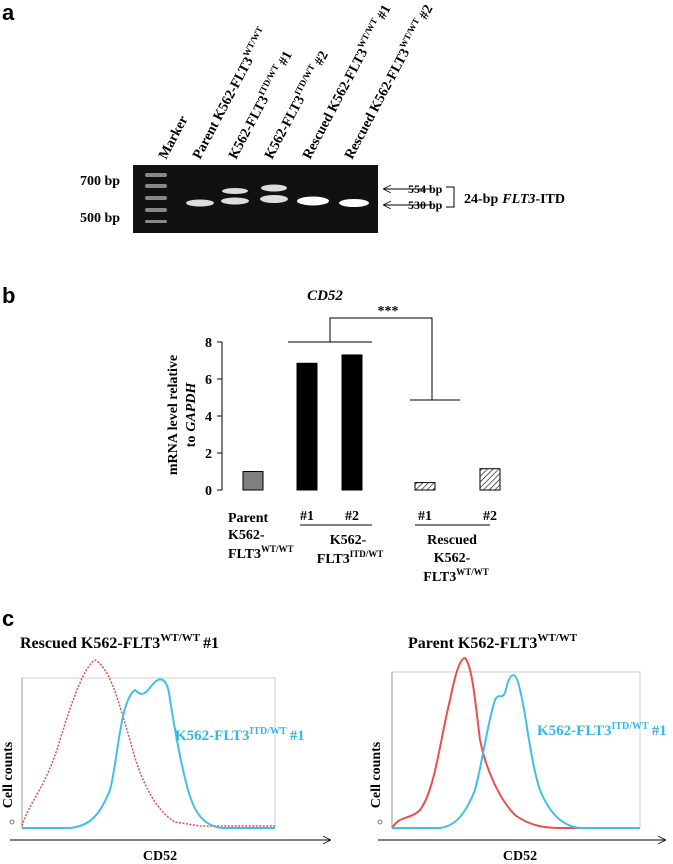  Describe the element at coordinates (208, 491) in the screenshot. I see `y-tick-label: 0` at that location.